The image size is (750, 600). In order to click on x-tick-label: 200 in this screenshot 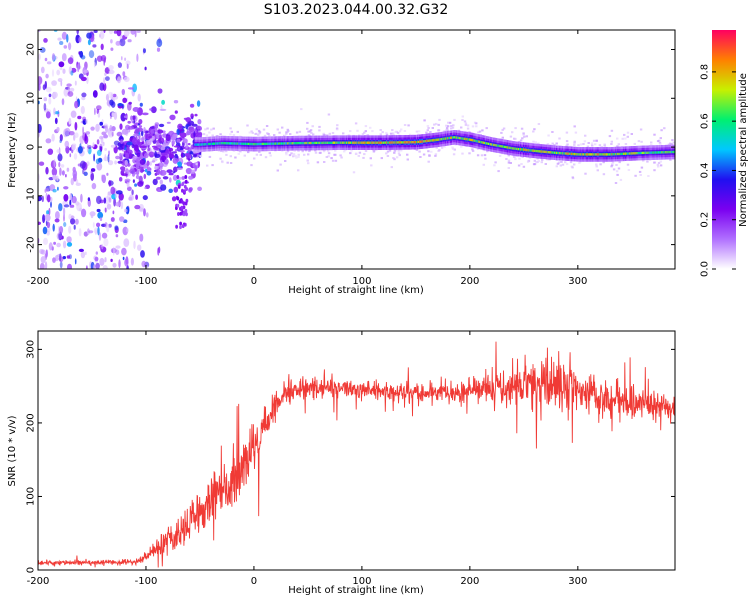, I will do `click(469, 281)`.